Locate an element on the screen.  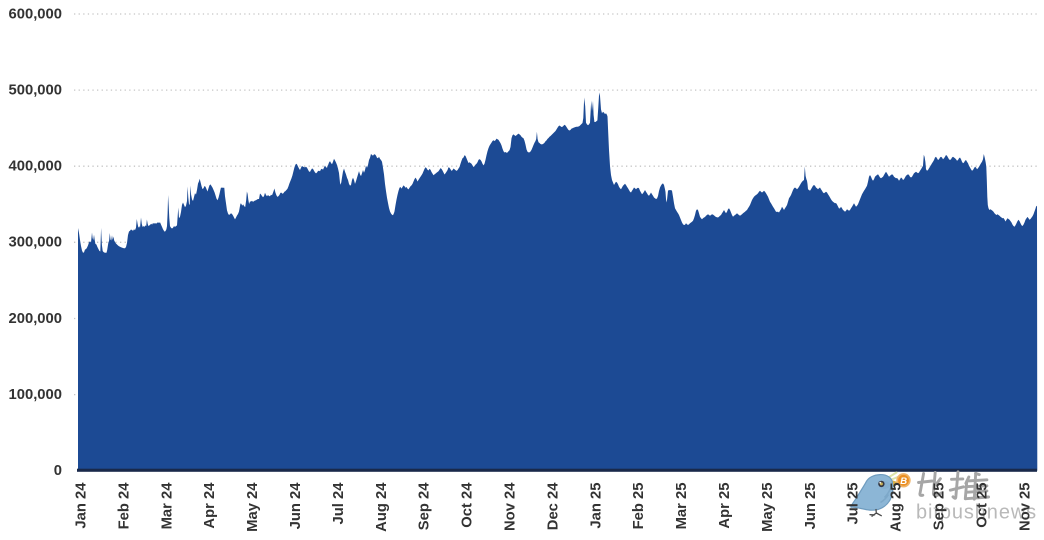
svg-text: Sep 24 is located at coordinates (425, 506).